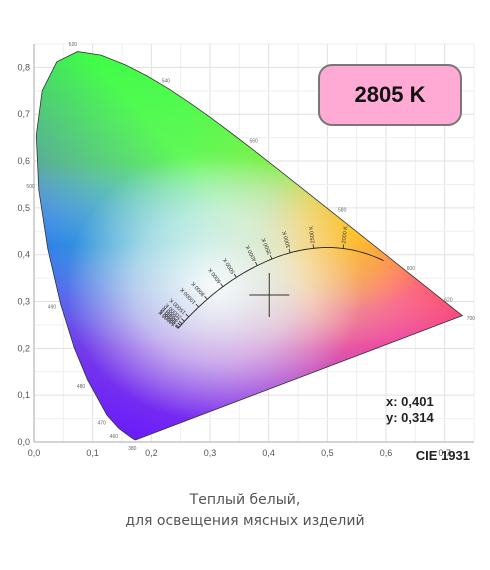 This screenshot has height=570, width=490. Describe the element at coordinates (342, 210) in the screenshot. I see `wavelength-label: 580` at that location.